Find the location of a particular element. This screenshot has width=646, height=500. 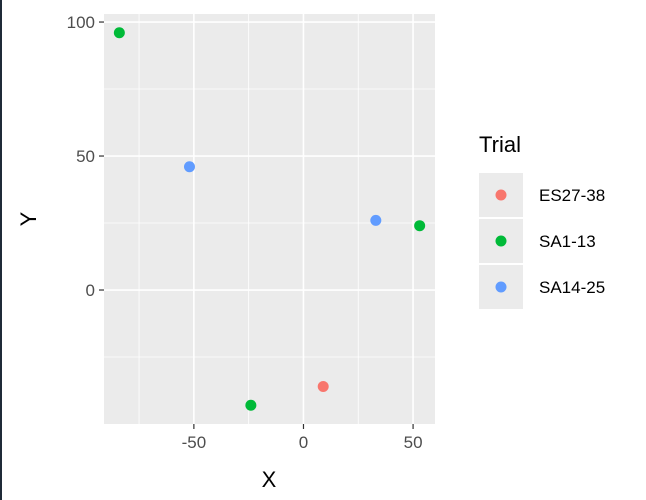

y-tick-label: 50 is located at coordinates (85, 156).